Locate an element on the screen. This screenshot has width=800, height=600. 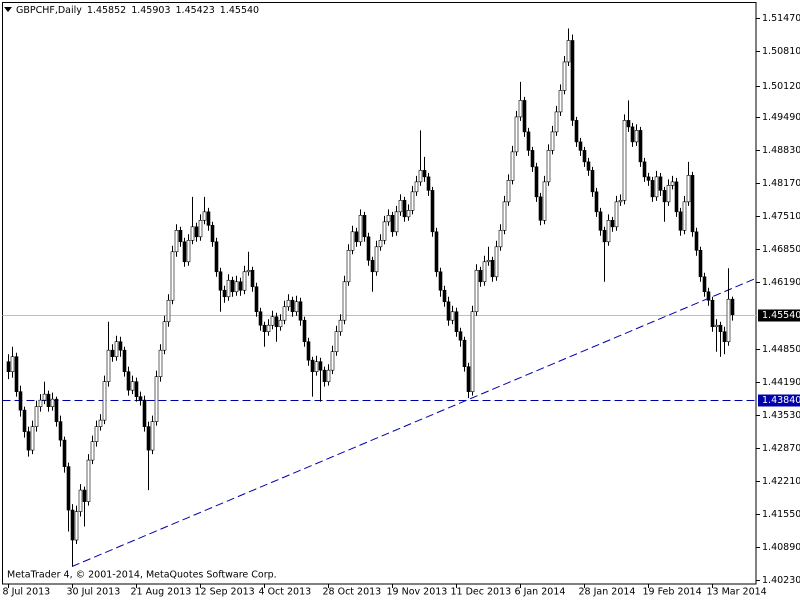
x-tick-label: 30 Jul 2013 is located at coordinates (94, 592).